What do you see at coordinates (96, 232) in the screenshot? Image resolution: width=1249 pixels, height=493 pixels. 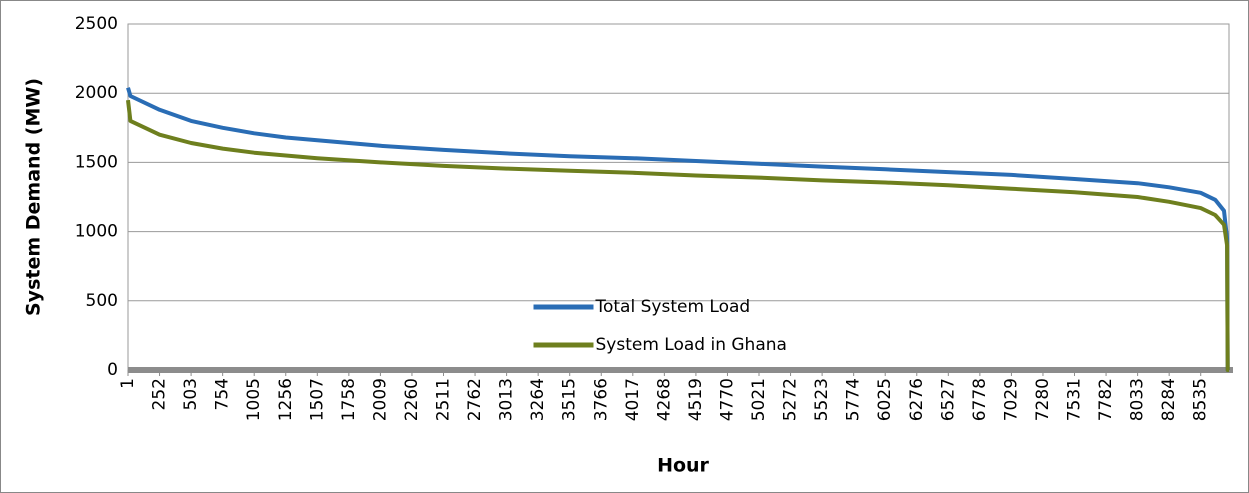 I see `y-tick-label: 1000` at bounding box center [96, 232].